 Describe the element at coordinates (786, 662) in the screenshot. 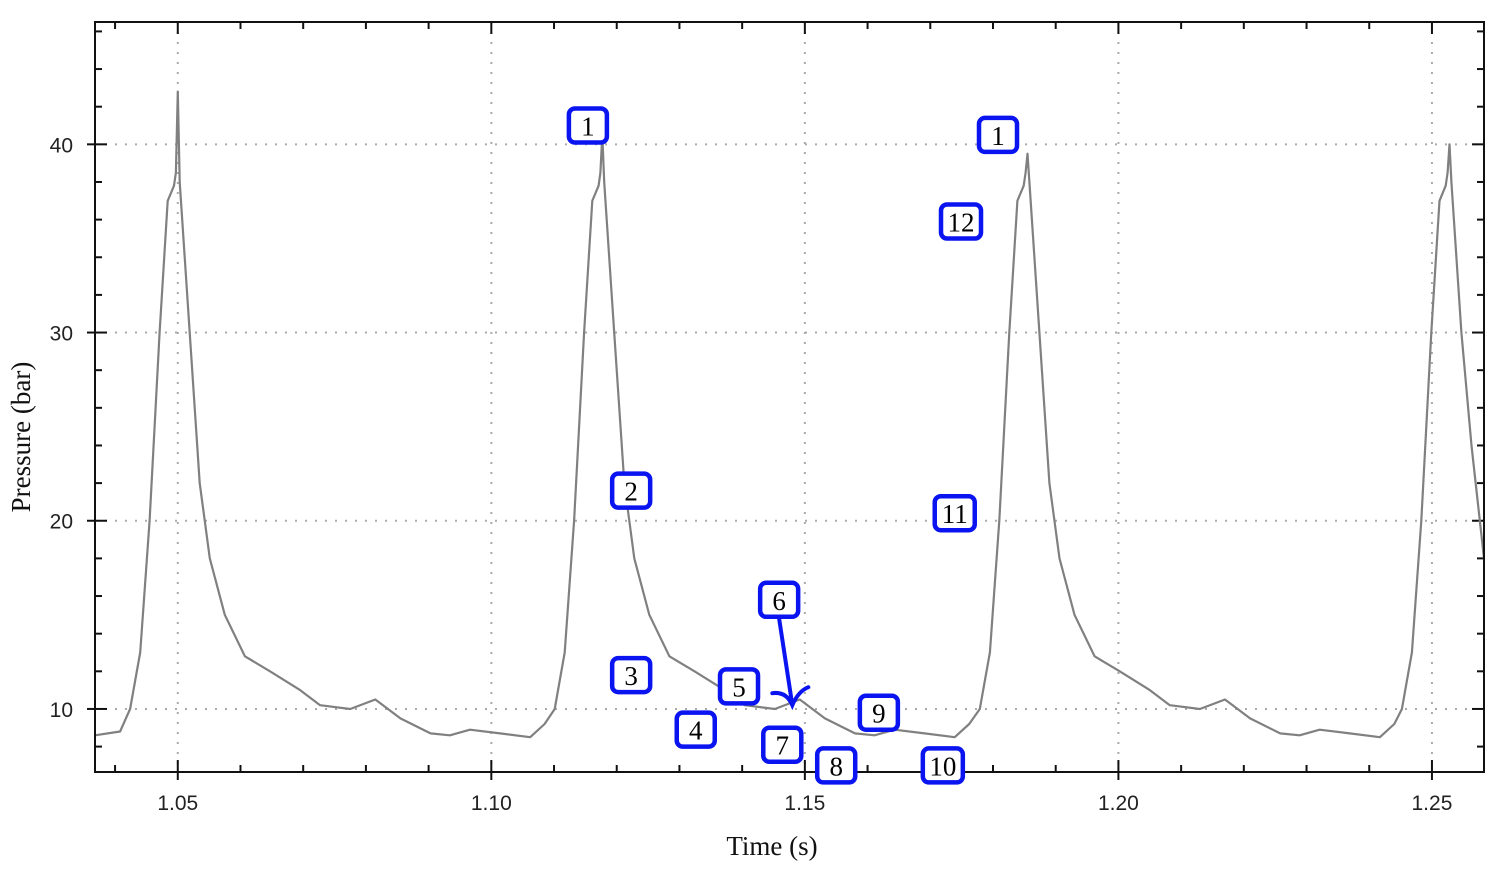

I see `annotation-arrow` at that location.